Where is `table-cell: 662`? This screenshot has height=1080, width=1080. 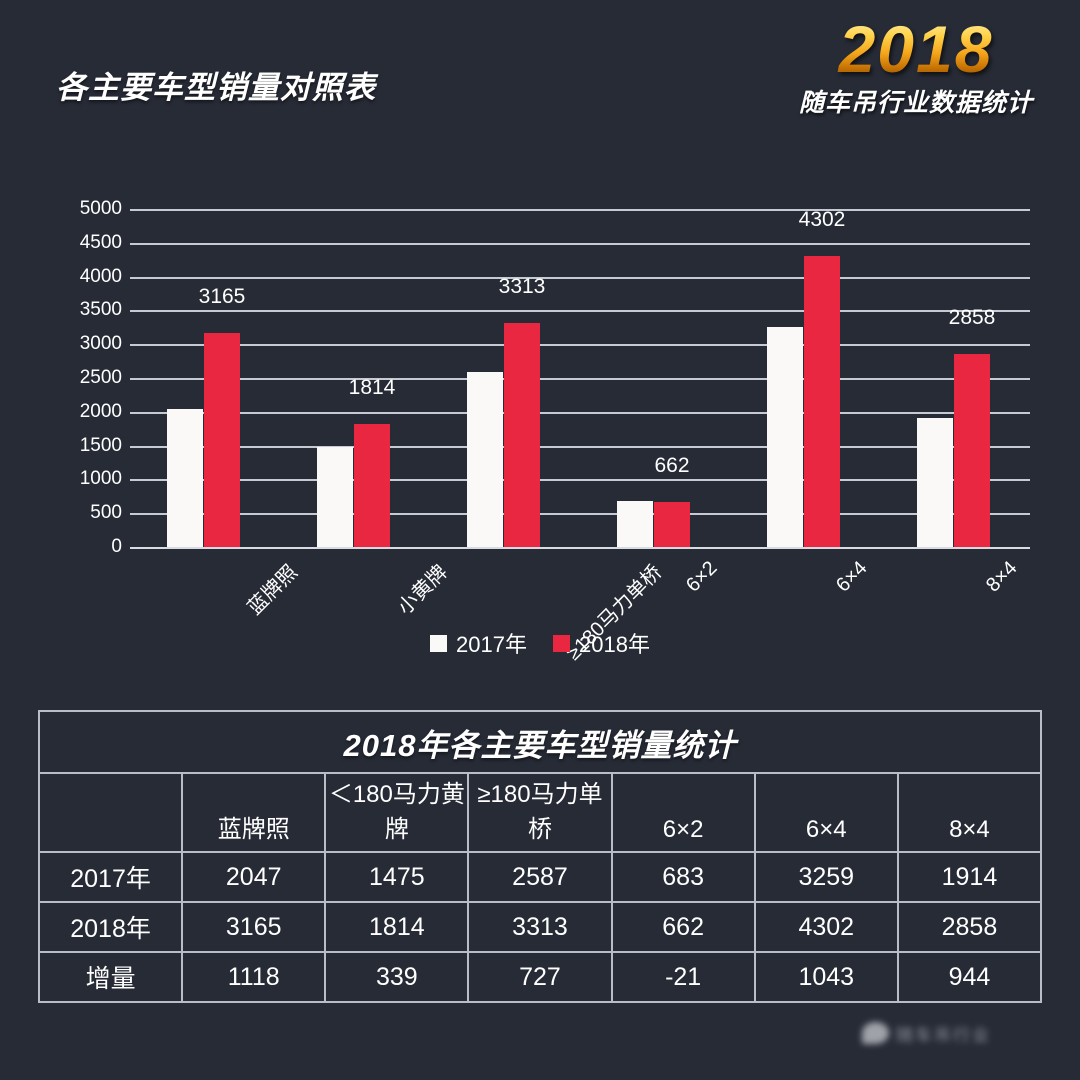
table-cell: 662 is located at coordinates (683, 927).